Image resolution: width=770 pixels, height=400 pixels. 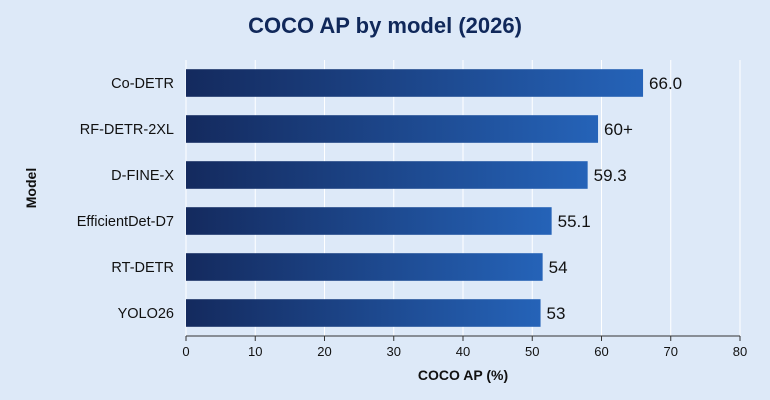 I want to click on y-tick-label: RF-DETR-2XL, so click(x=127, y=130).